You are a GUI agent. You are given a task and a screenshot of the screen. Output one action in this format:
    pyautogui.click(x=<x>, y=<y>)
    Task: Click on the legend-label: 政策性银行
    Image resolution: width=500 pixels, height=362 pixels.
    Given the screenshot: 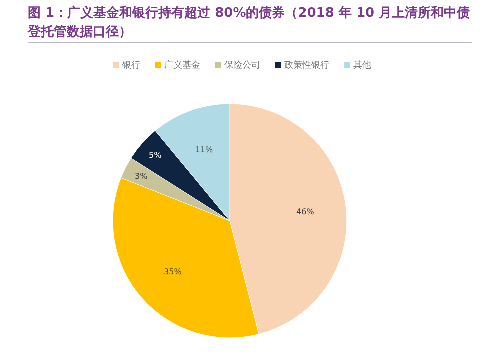 What is the action you would take?
    pyautogui.click(x=307, y=65)
    